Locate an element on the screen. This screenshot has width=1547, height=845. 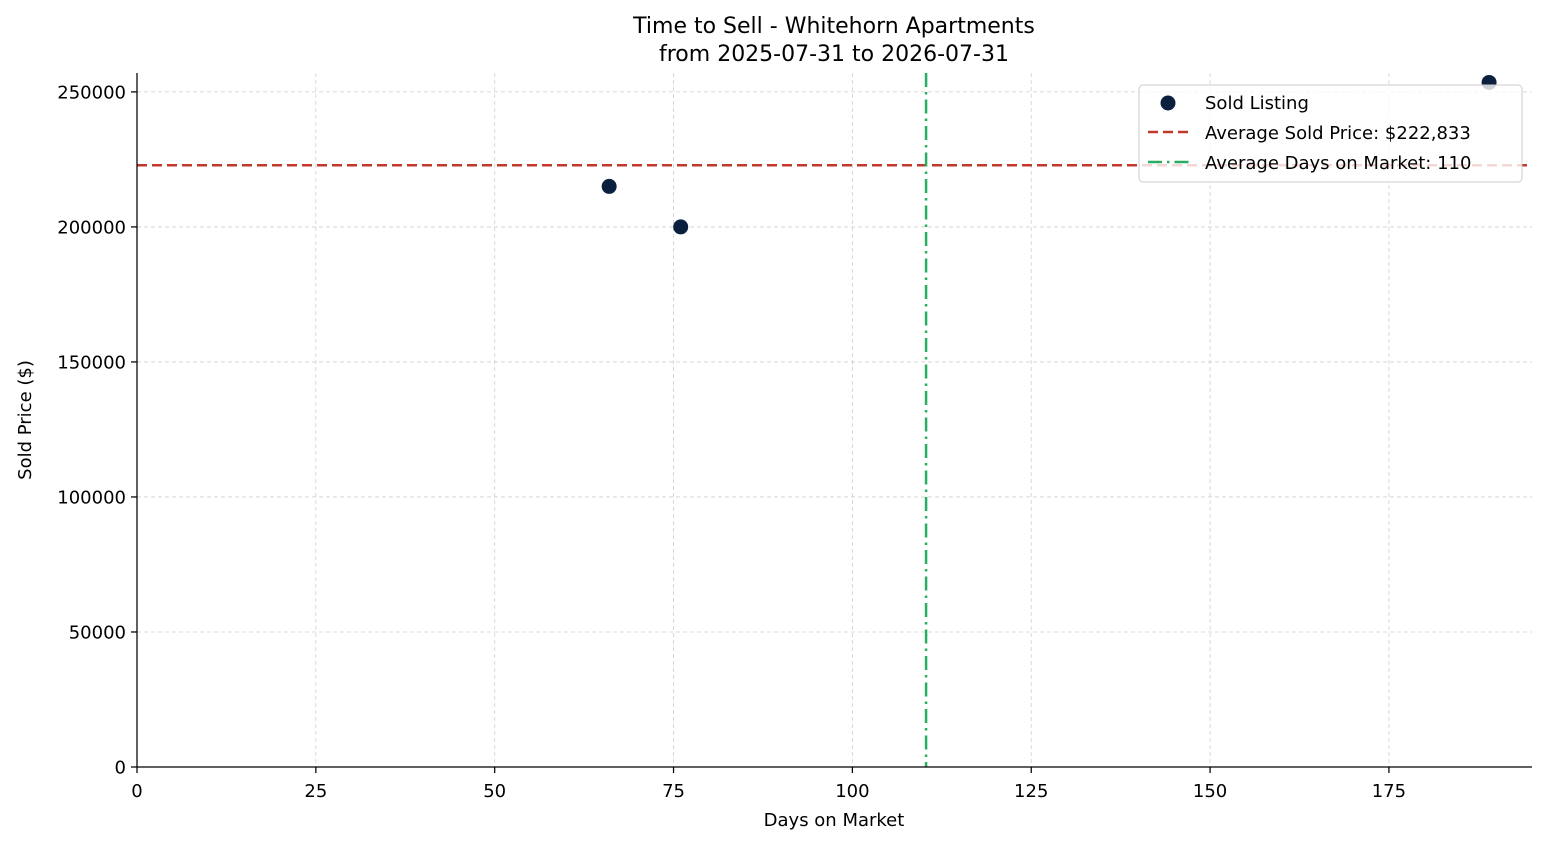
y-tick-label: 100000 is located at coordinates (91, 497).